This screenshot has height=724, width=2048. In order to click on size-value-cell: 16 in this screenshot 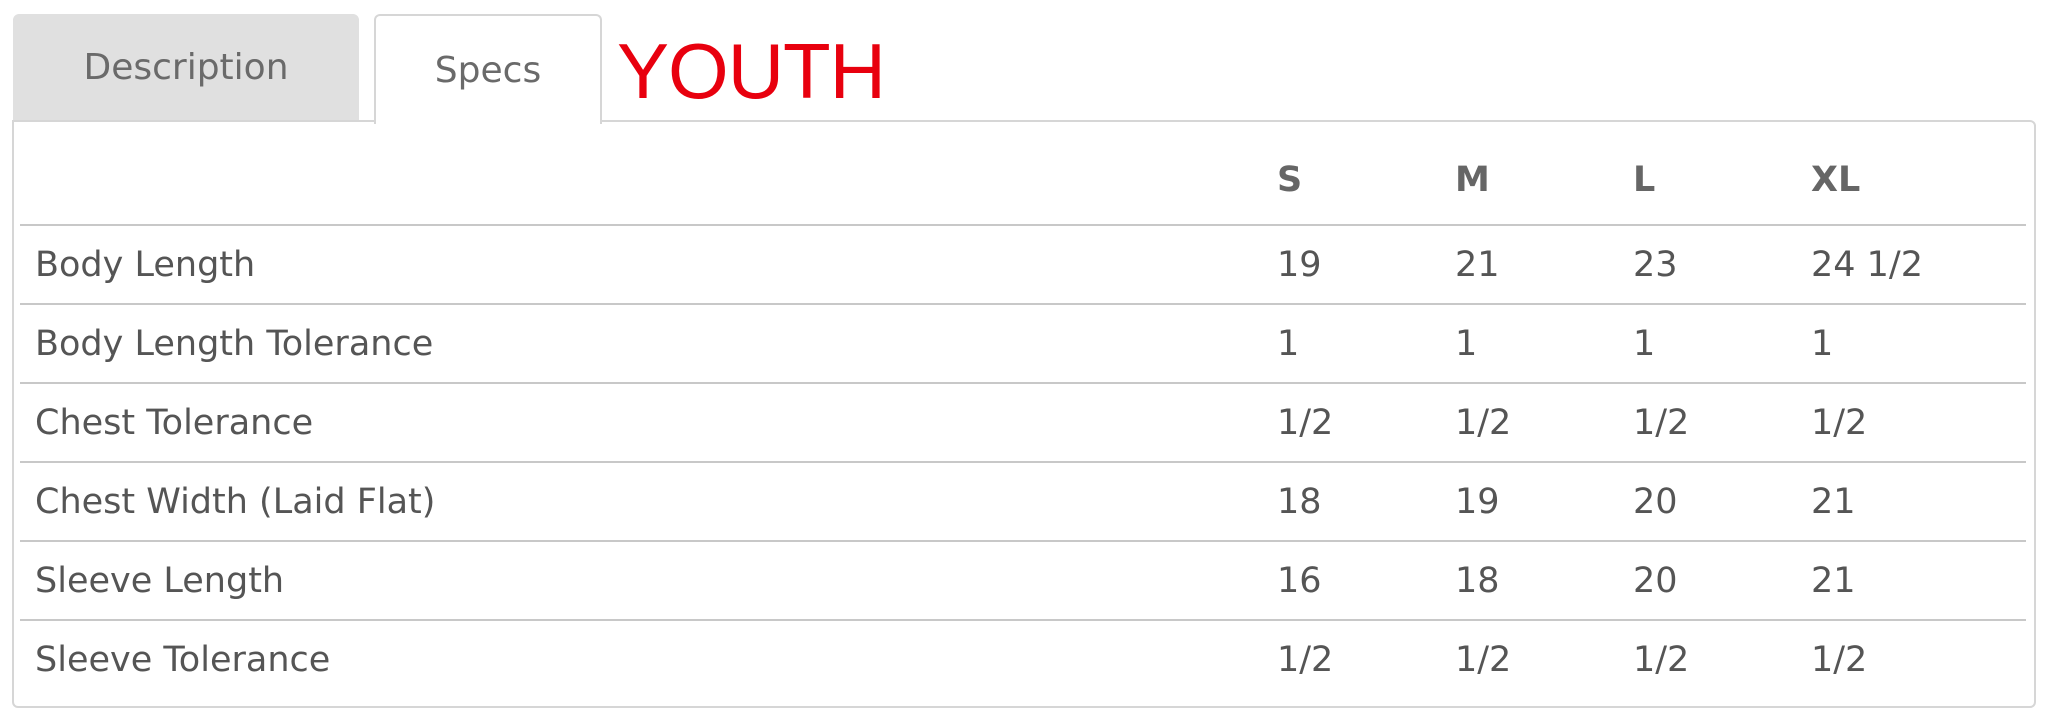, I will do `click(1351, 580)`.